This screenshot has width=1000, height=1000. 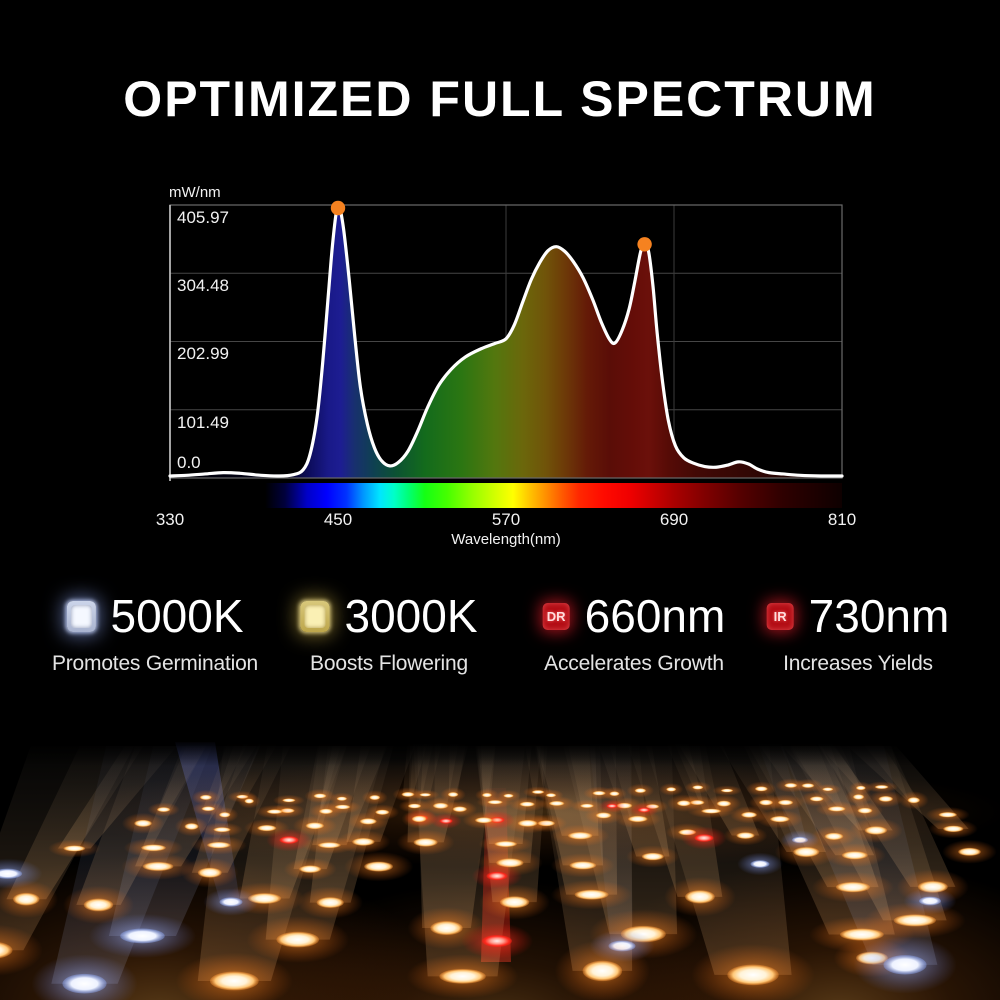 What do you see at coordinates (858, 663) in the screenshot?
I see `feature-desc: Increases Yields` at bounding box center [858, 663].